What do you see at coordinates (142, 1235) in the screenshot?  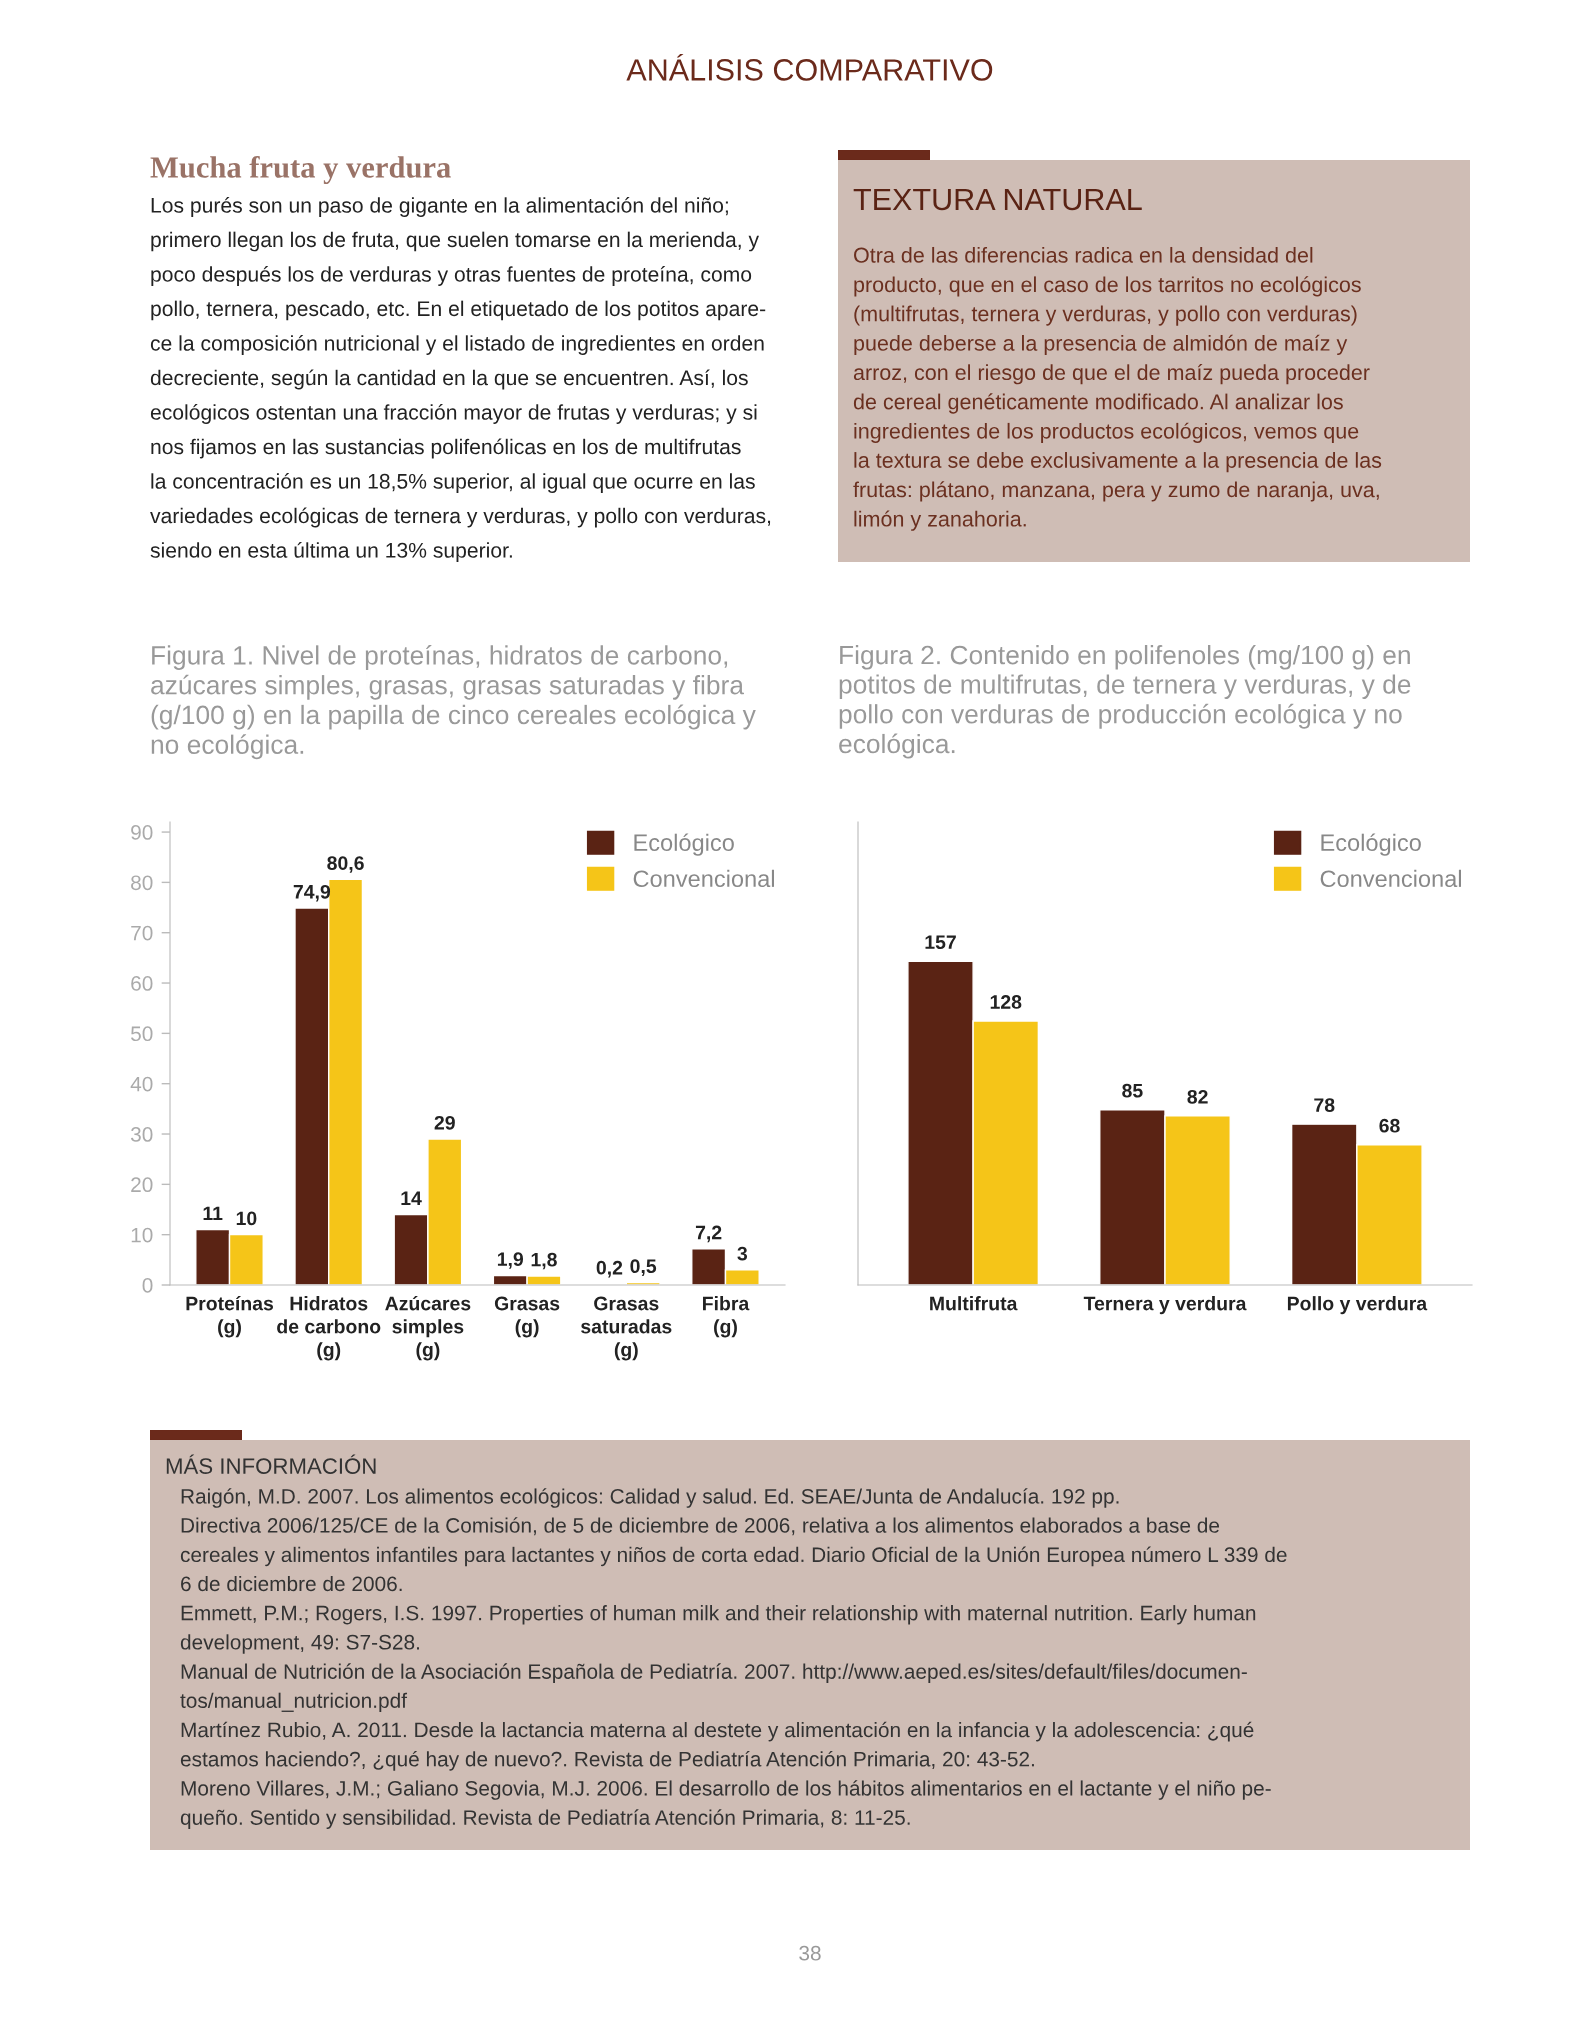 I see `y-tick-label: 10` at bounding box center [142, 1235].